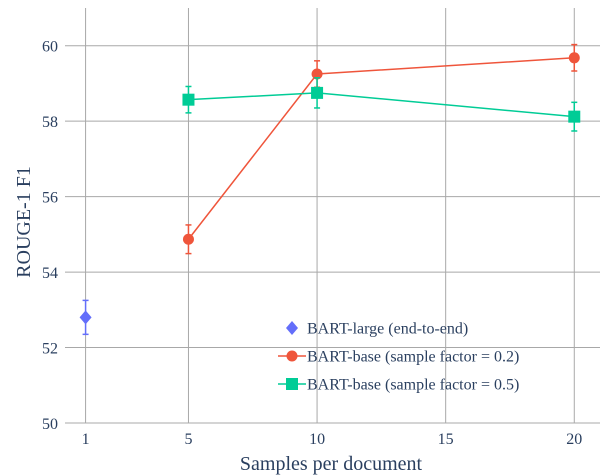  Describe the element at coordinates (86, 439) in the screenshot. I see `x-tick-label: 1` at that location.